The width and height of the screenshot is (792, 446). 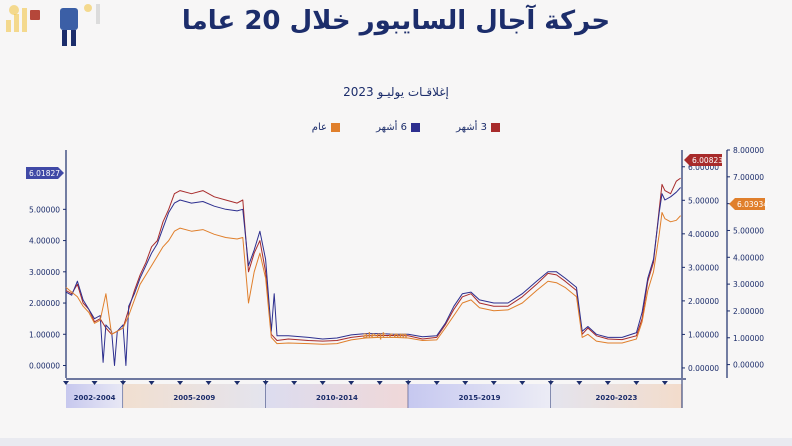 What do you see at coordinates (396, 21) in the screenshot?
I see `chart-title: حركة آجال السايبور خلال 20 عاما` at bounding box center [396, 21].